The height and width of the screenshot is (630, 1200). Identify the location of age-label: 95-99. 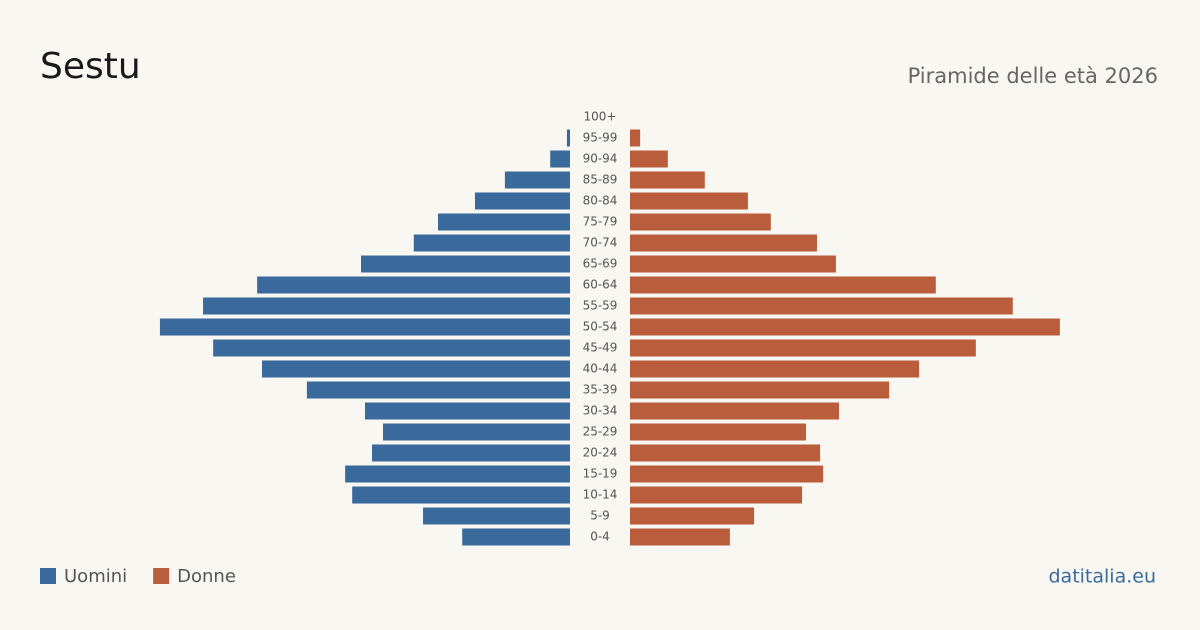
(600, 138).